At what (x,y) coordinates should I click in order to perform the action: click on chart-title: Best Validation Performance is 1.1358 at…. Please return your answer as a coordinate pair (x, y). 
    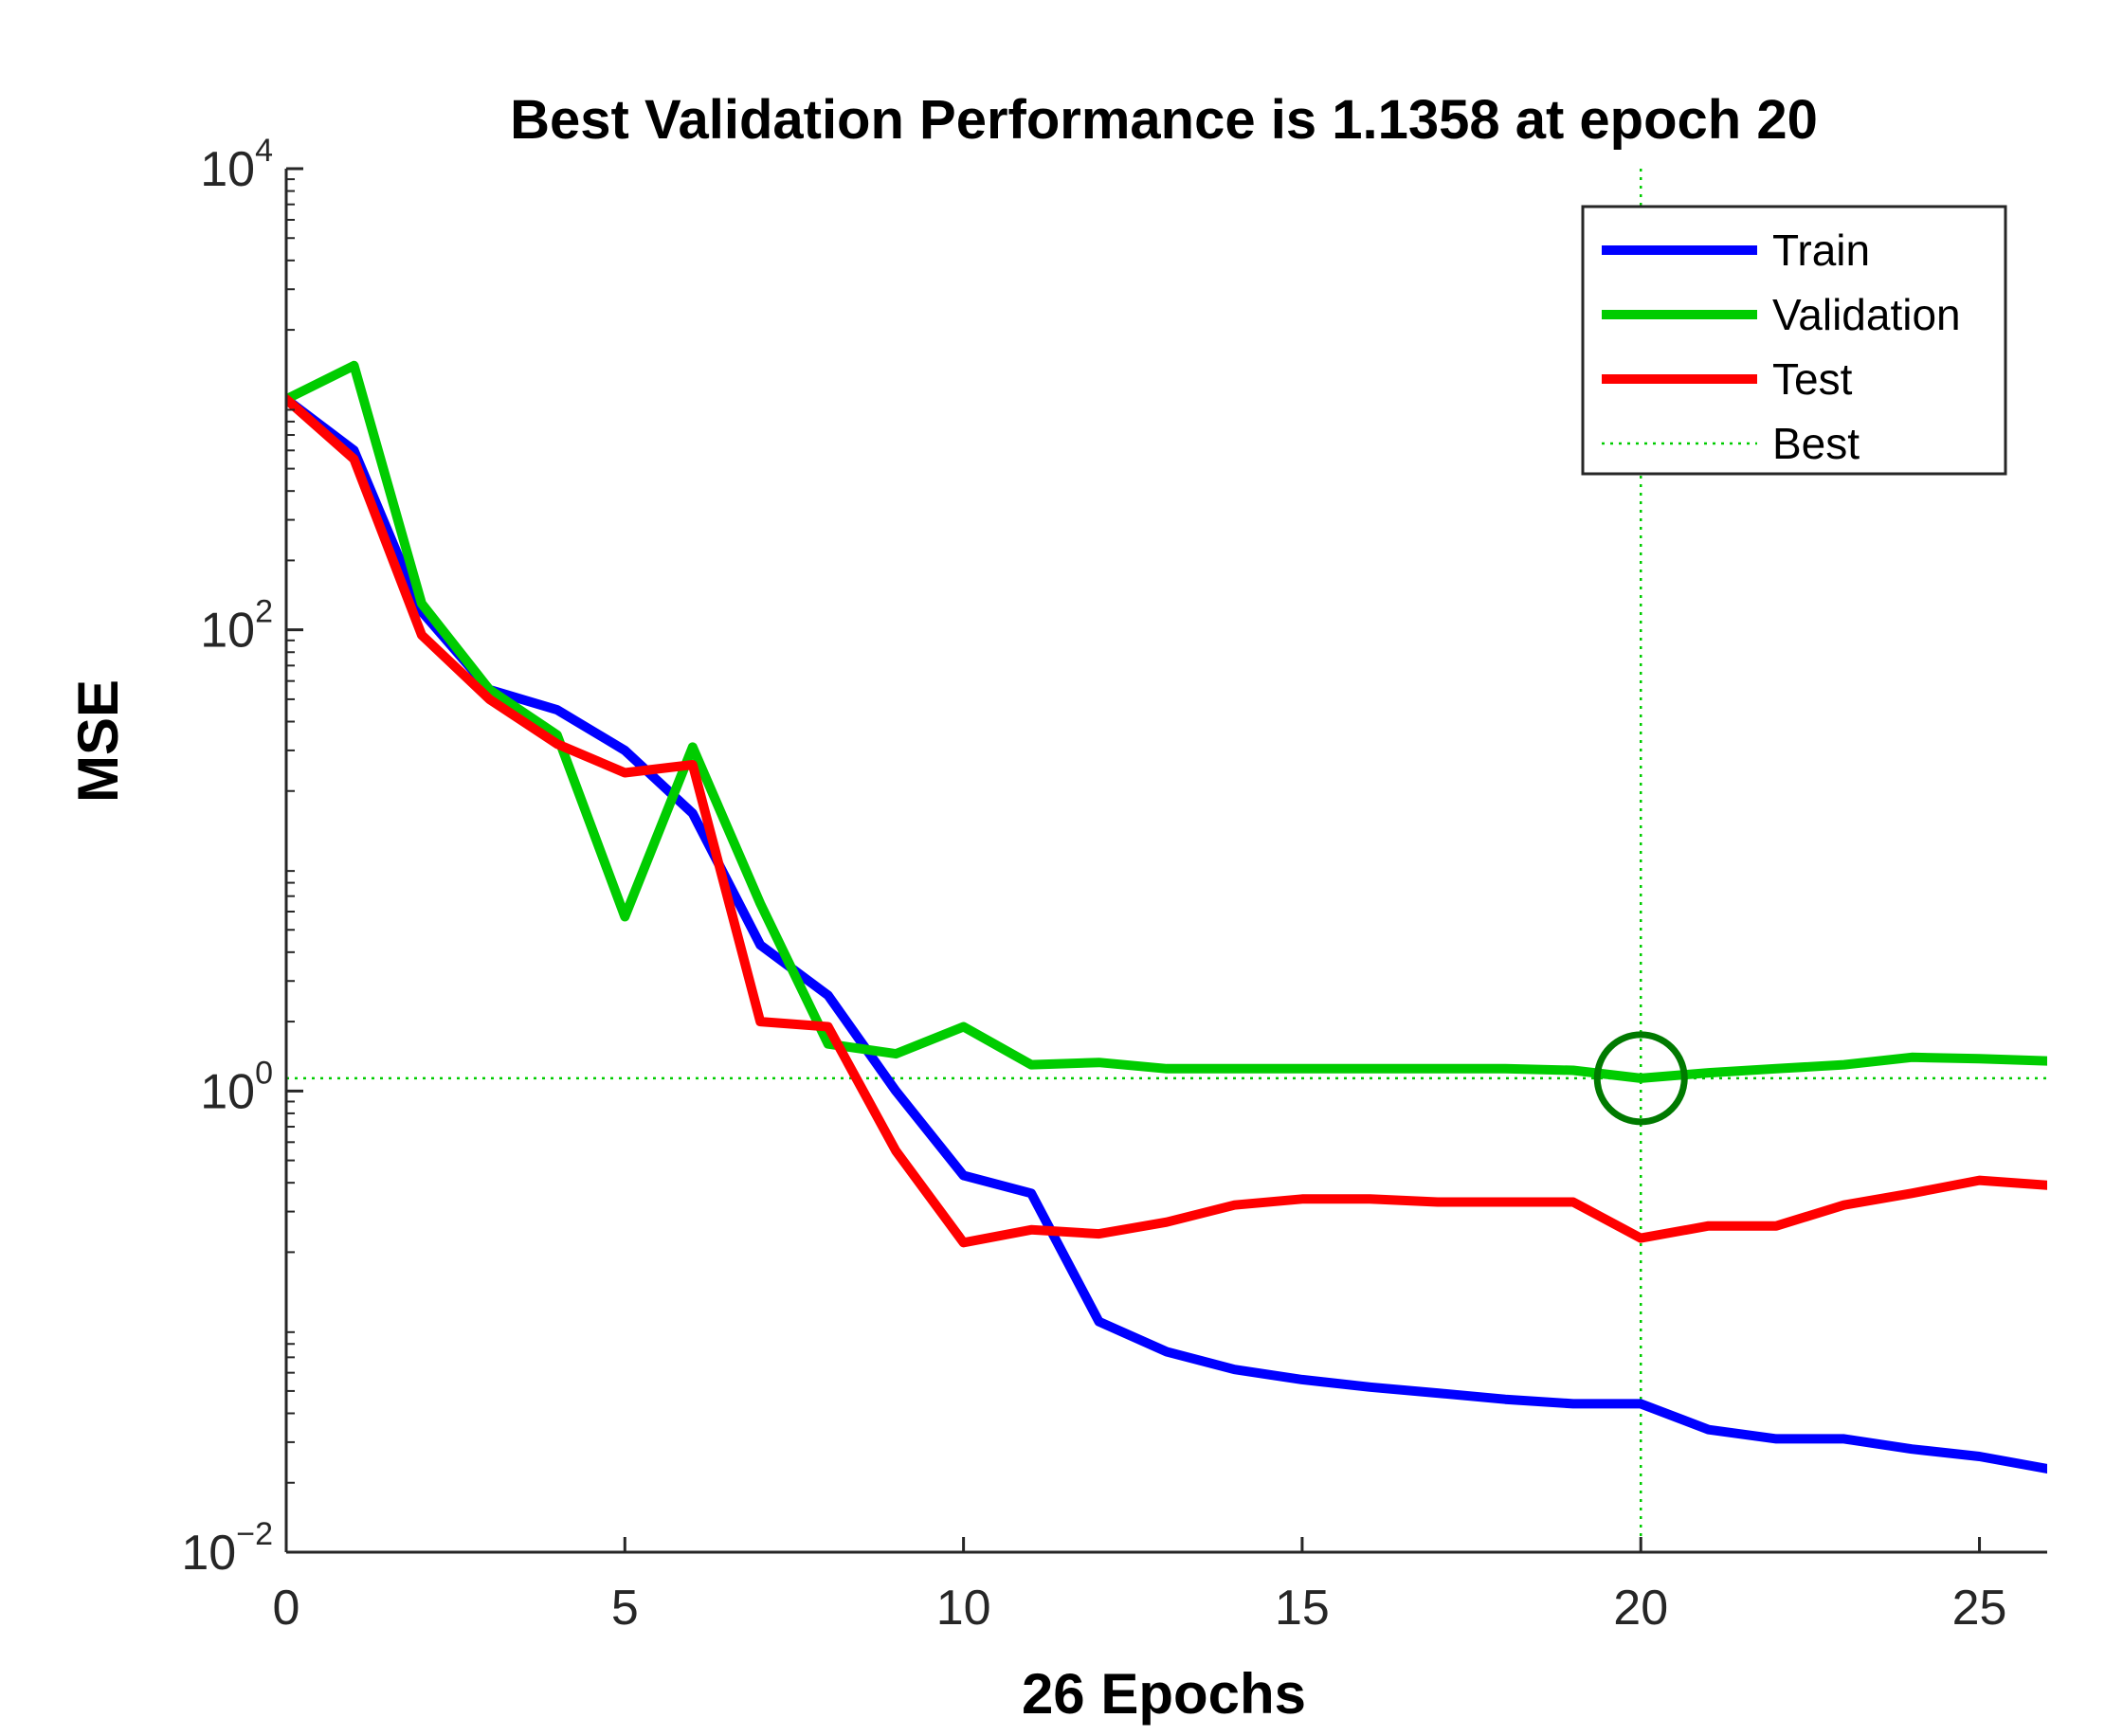
    Looking at the image, I should click on (1164, 120).